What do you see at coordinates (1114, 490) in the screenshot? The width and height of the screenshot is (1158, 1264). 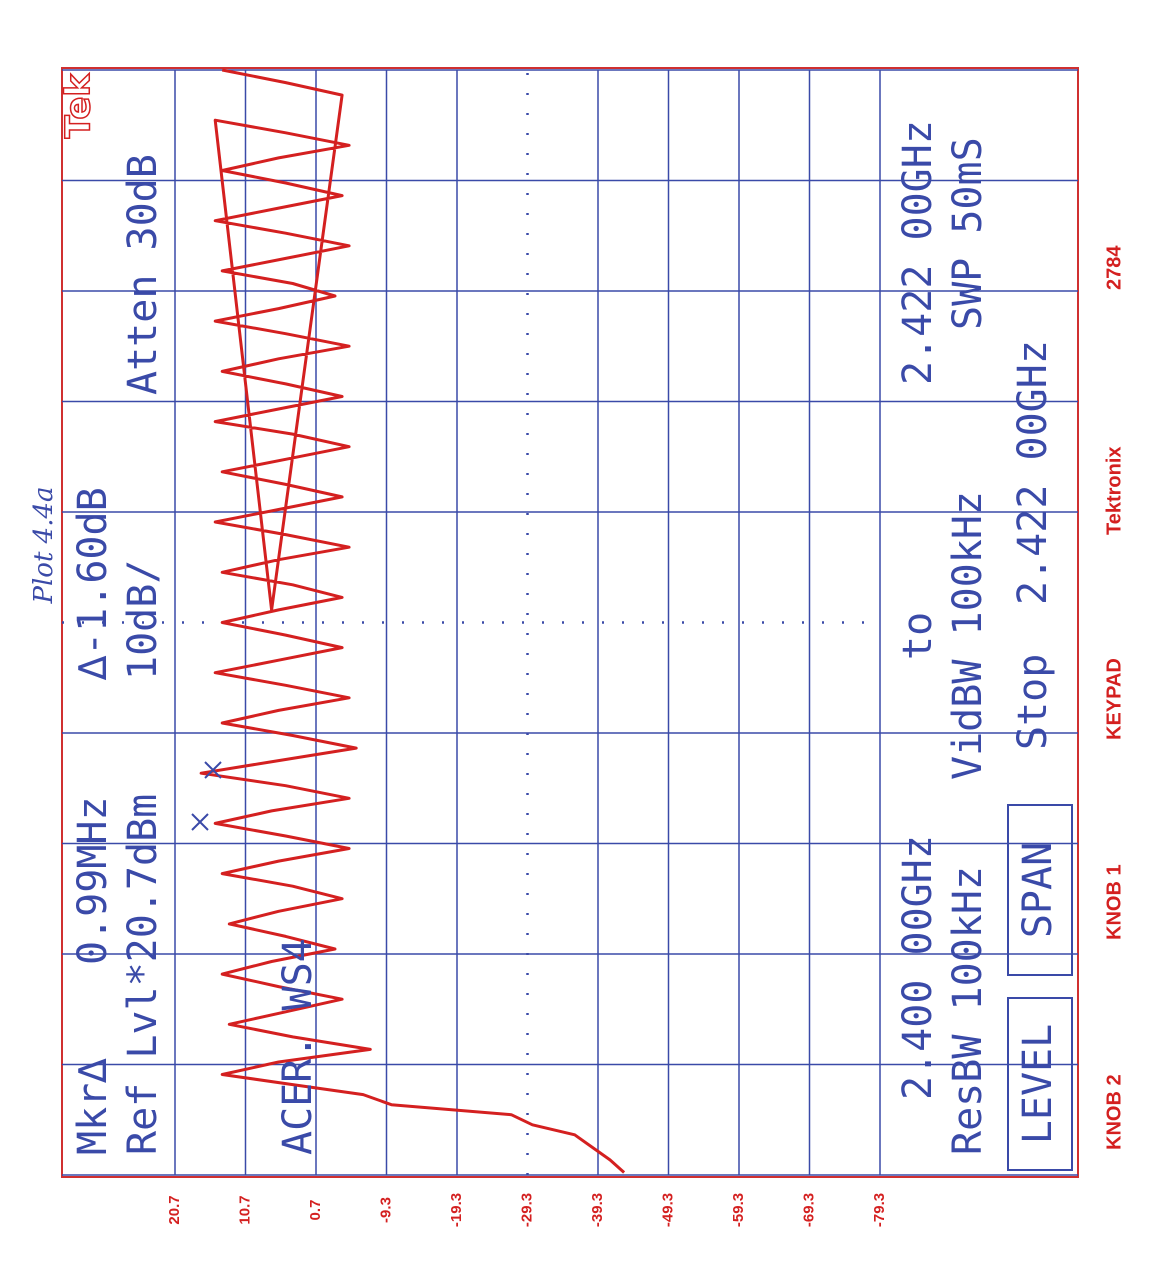 I see `panel-label: Tektronix` at bounding box center [1114, 490].